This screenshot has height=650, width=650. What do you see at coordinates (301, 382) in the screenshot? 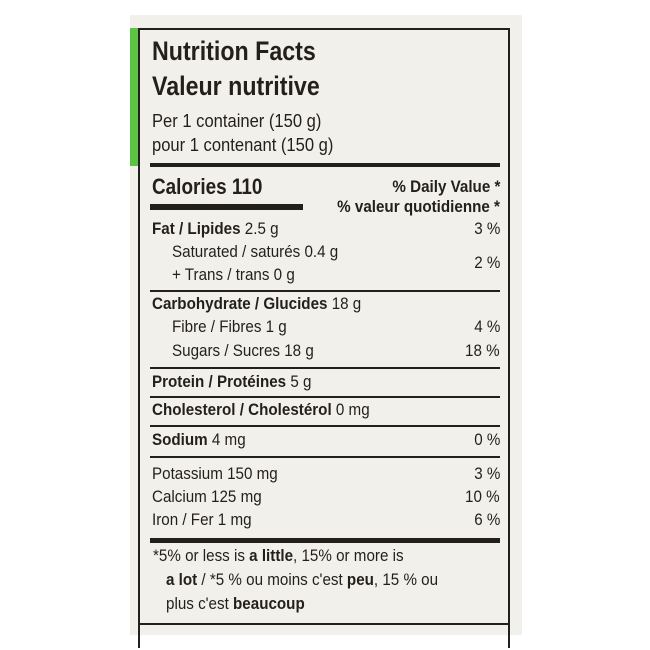
I see `protein-amount: 5 g` at bounding box center [301, 382].